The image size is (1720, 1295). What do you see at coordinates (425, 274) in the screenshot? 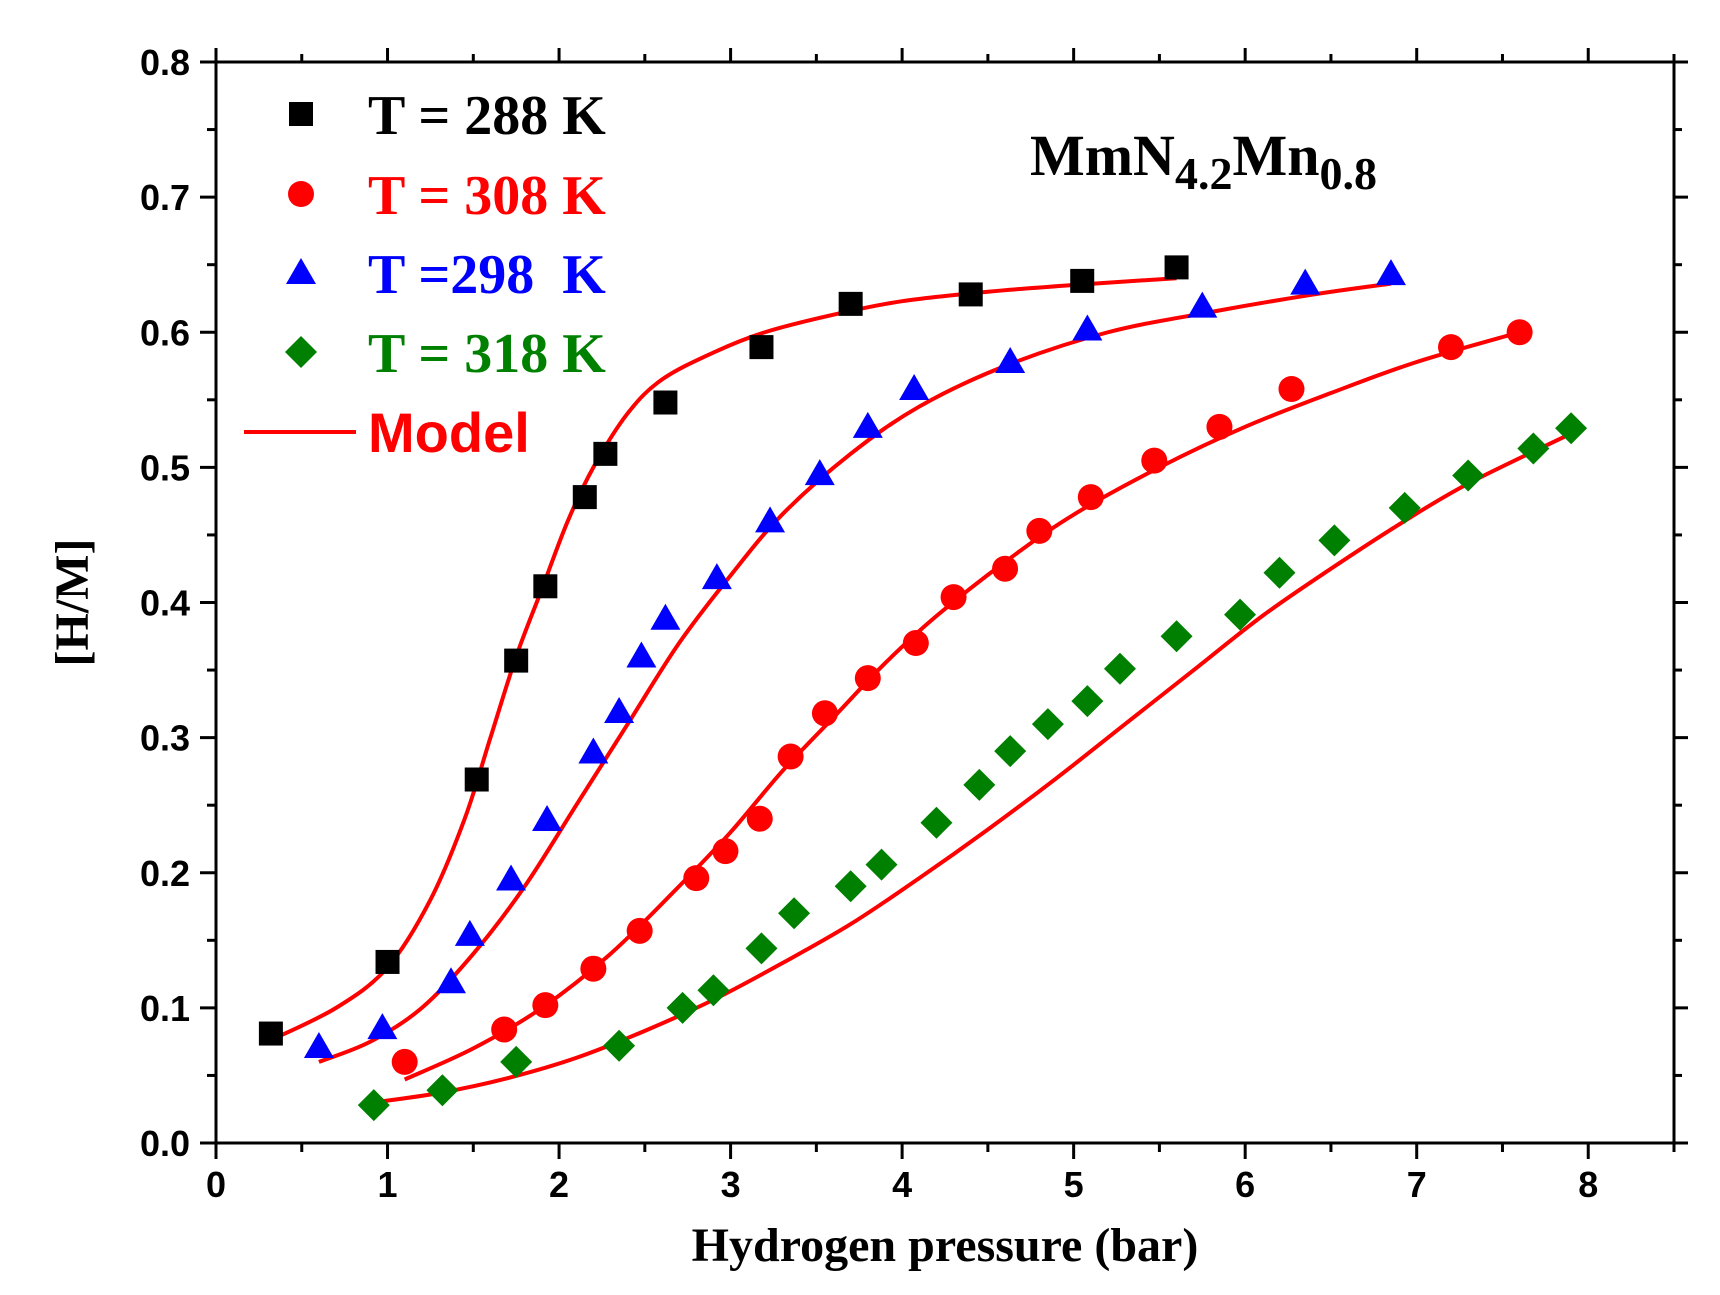
I see `legend: T = 288 K T = 308 K T =298 K T = 318 K Model` at bounding box center [425, 274].